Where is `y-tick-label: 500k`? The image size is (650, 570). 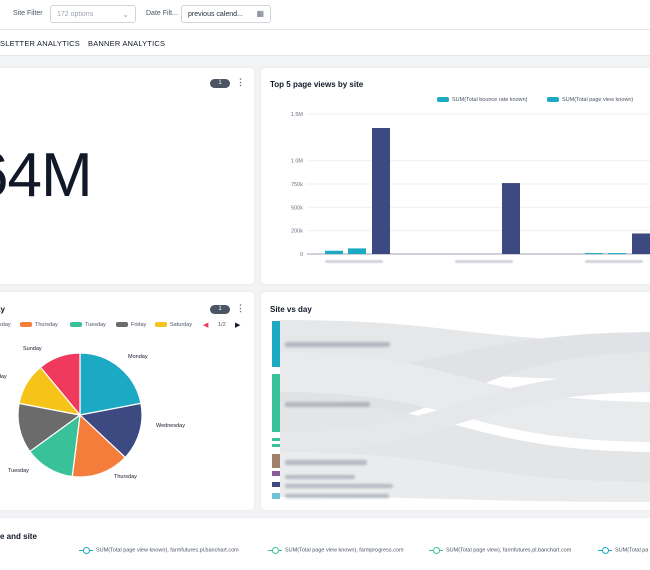 y-tick-label: 500k is located at coordinates (297, 208).